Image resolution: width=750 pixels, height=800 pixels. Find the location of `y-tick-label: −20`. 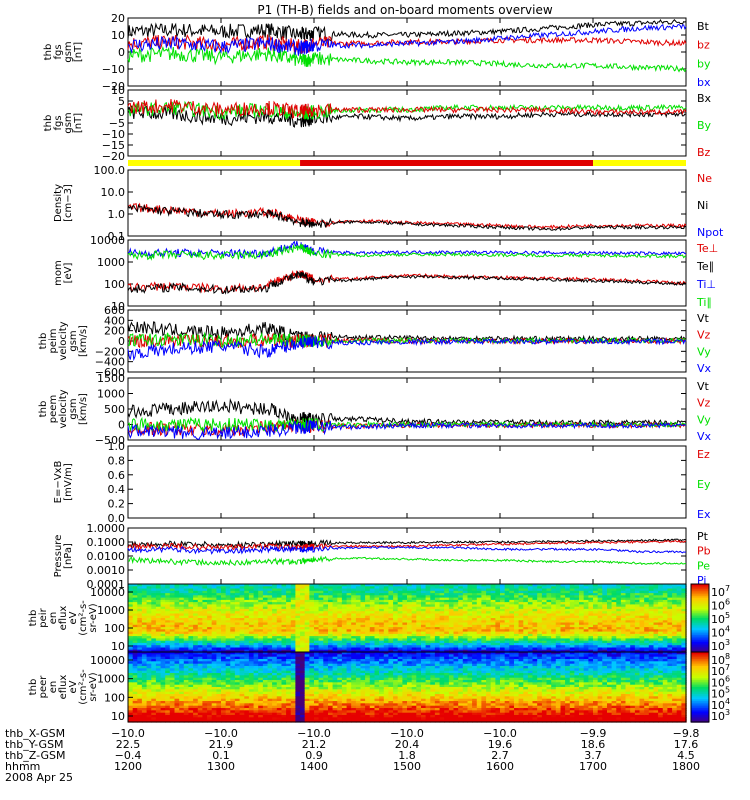

y-tick-label: −20 is located at coordinates (113, 86).